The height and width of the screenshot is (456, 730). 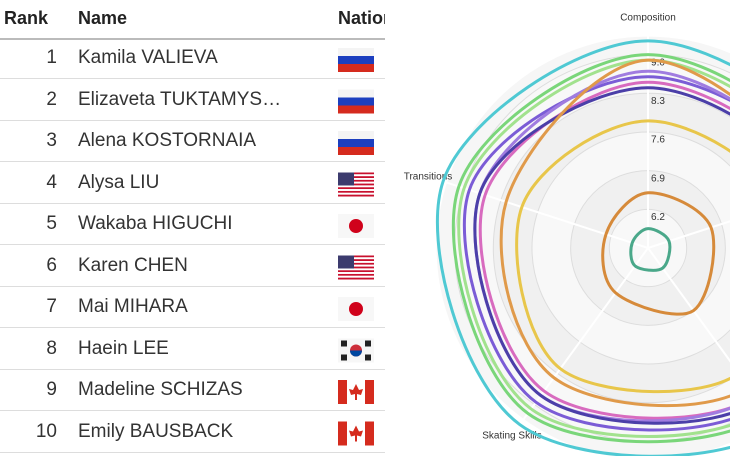 I want to click on r-tick-label: 7.6, so click(x=658, y=140).